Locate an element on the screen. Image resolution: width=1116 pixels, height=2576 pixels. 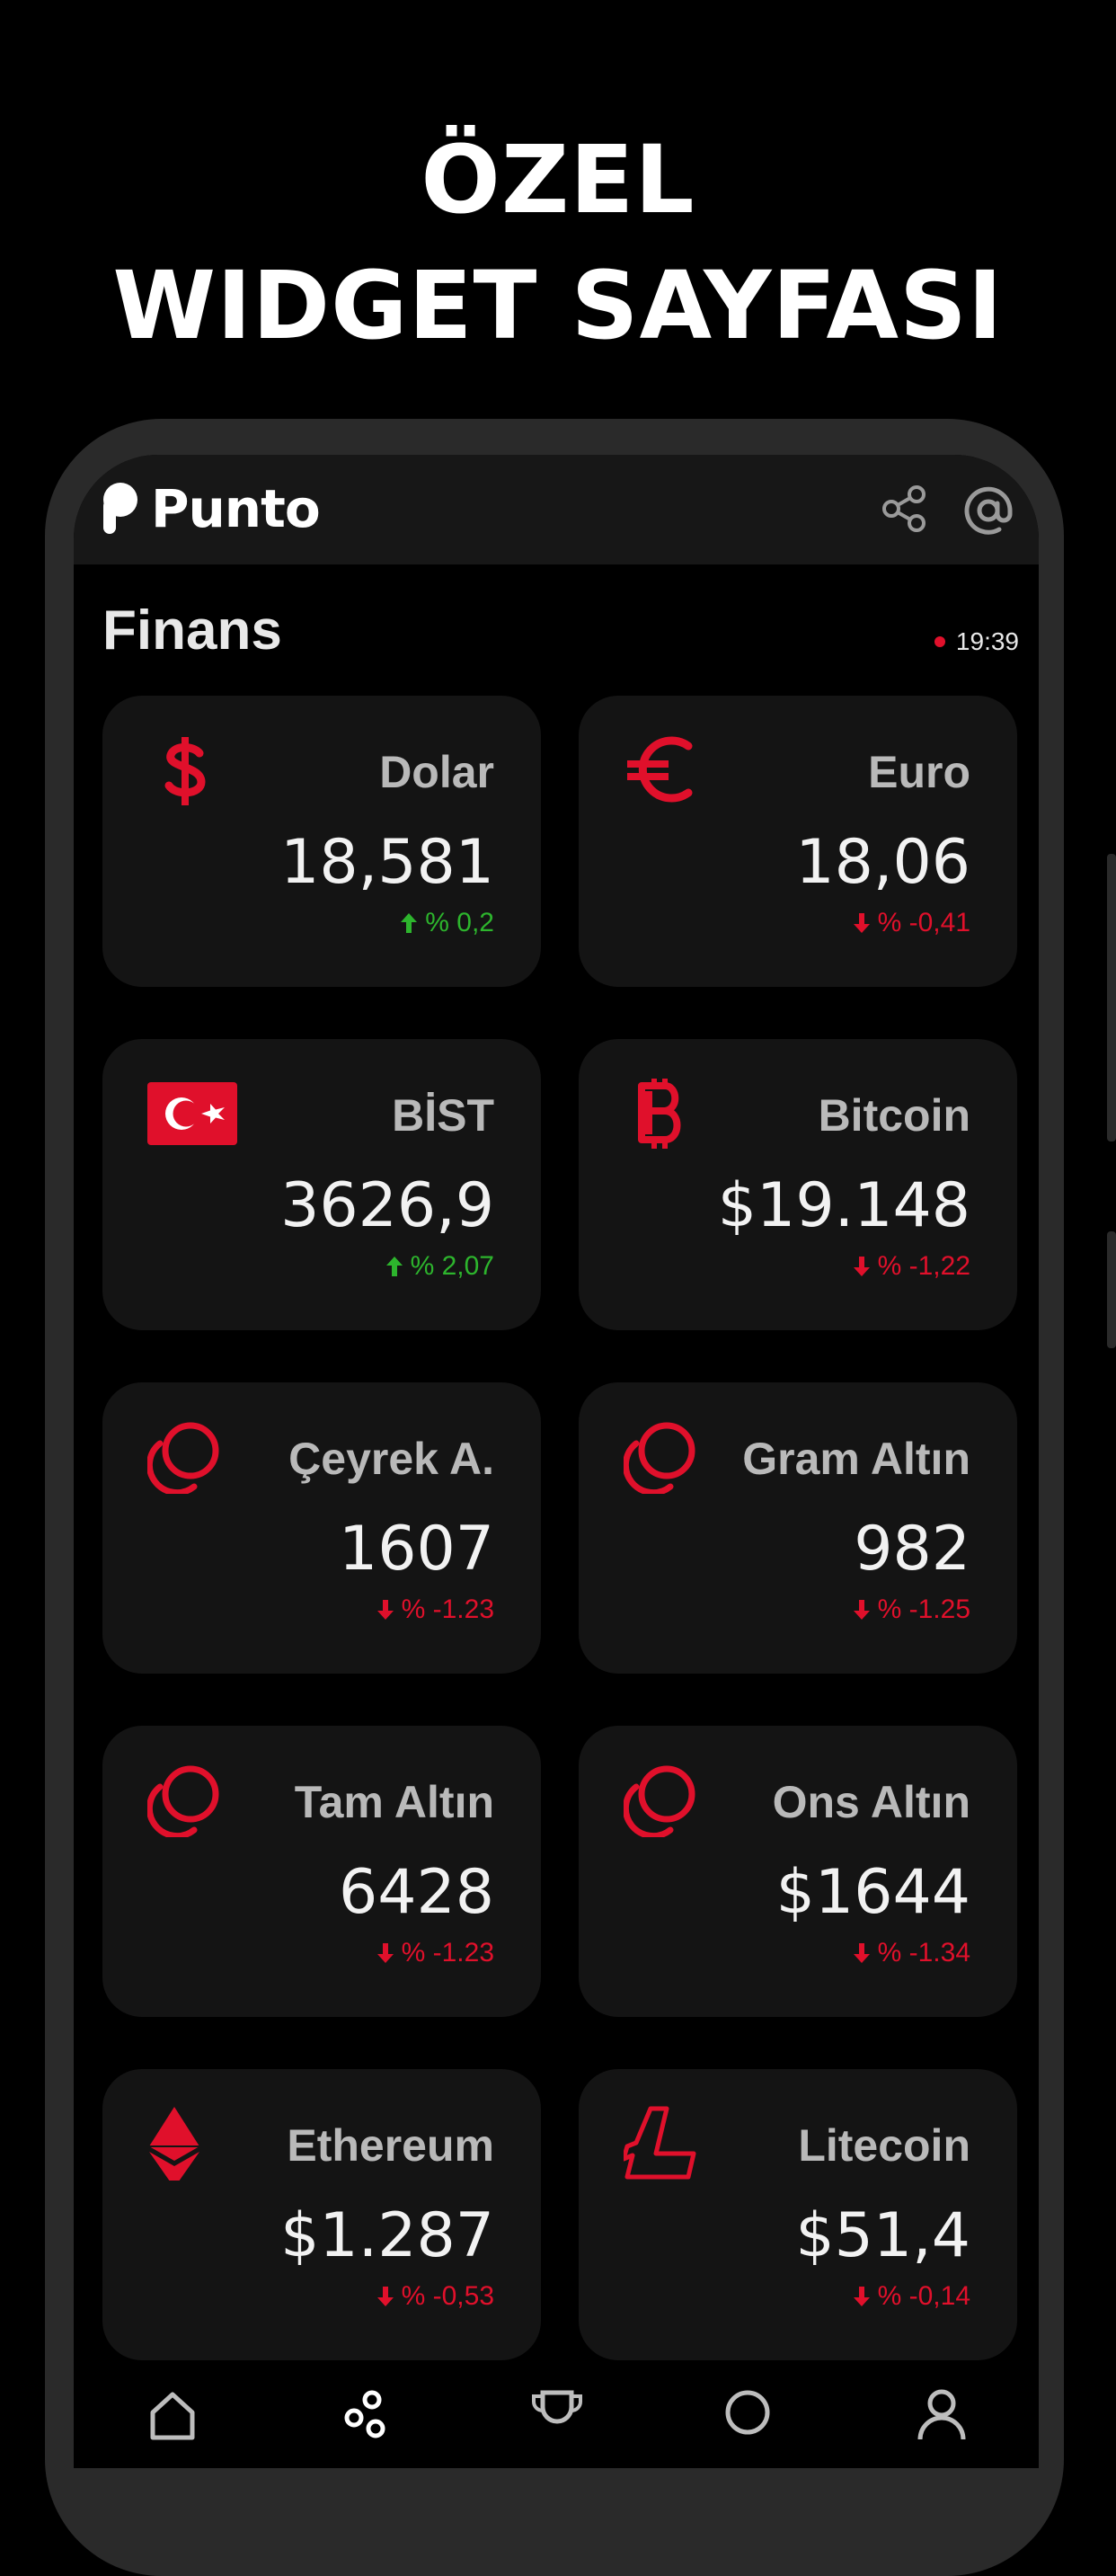
card-name: Bitcoin is located at coordinates (894, 1115).